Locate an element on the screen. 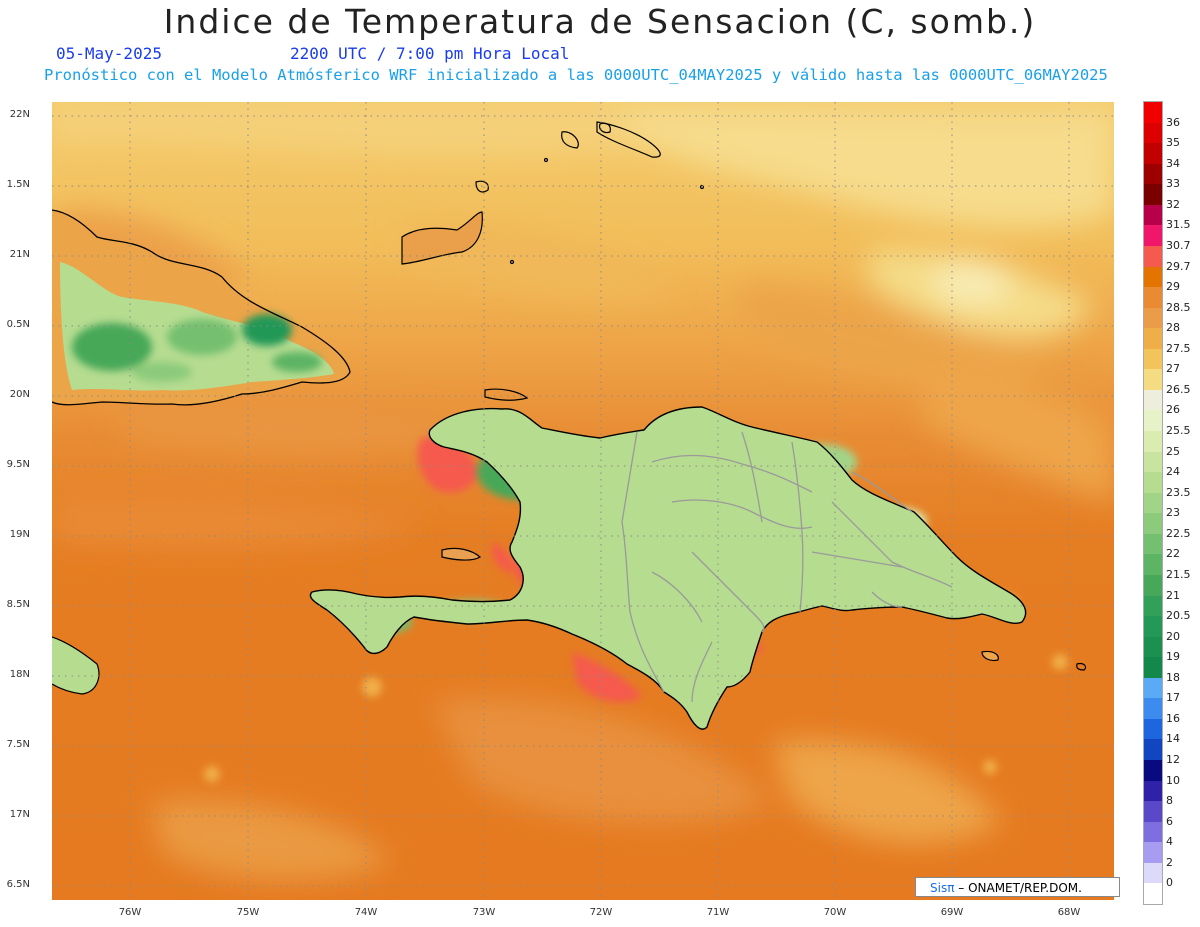 This screenshot has width=1200, height=927. colorbar-label: 4 is located at coordinates (1169, 842).